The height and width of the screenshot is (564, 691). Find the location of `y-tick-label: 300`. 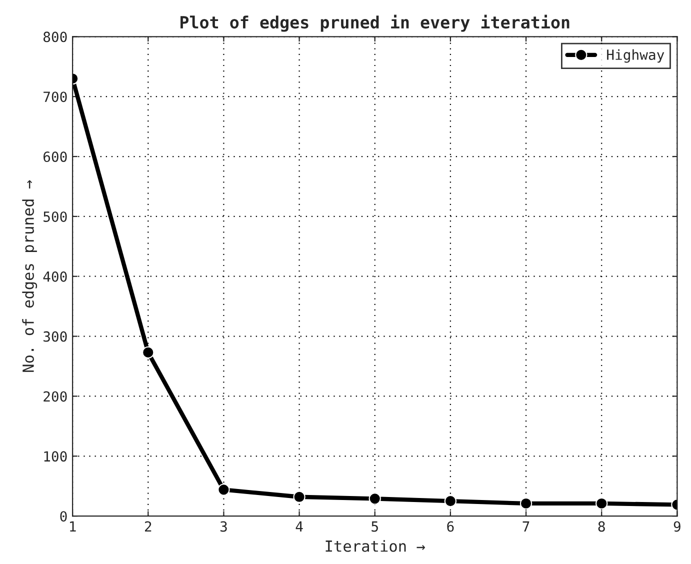

y-tick-label: 300 is located at coordinates (55, 336).